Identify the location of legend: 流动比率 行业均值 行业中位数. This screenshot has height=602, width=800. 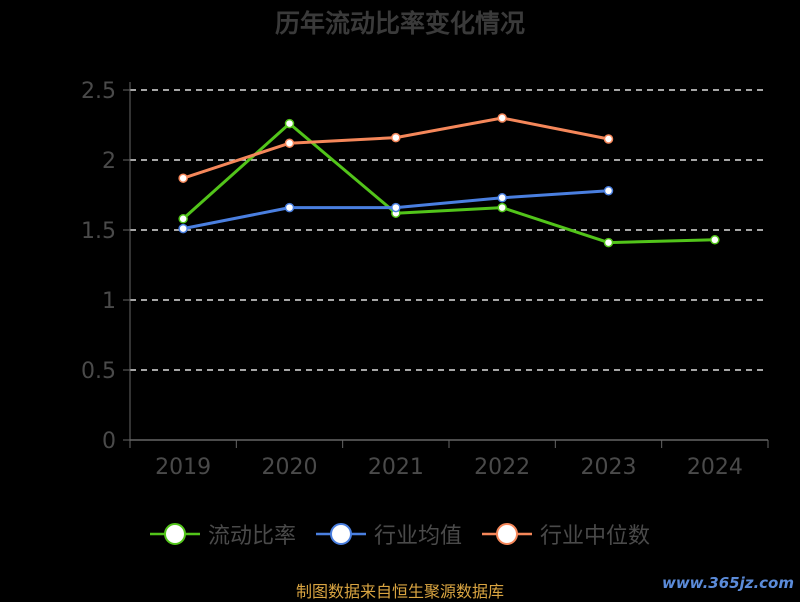
(400, 534).